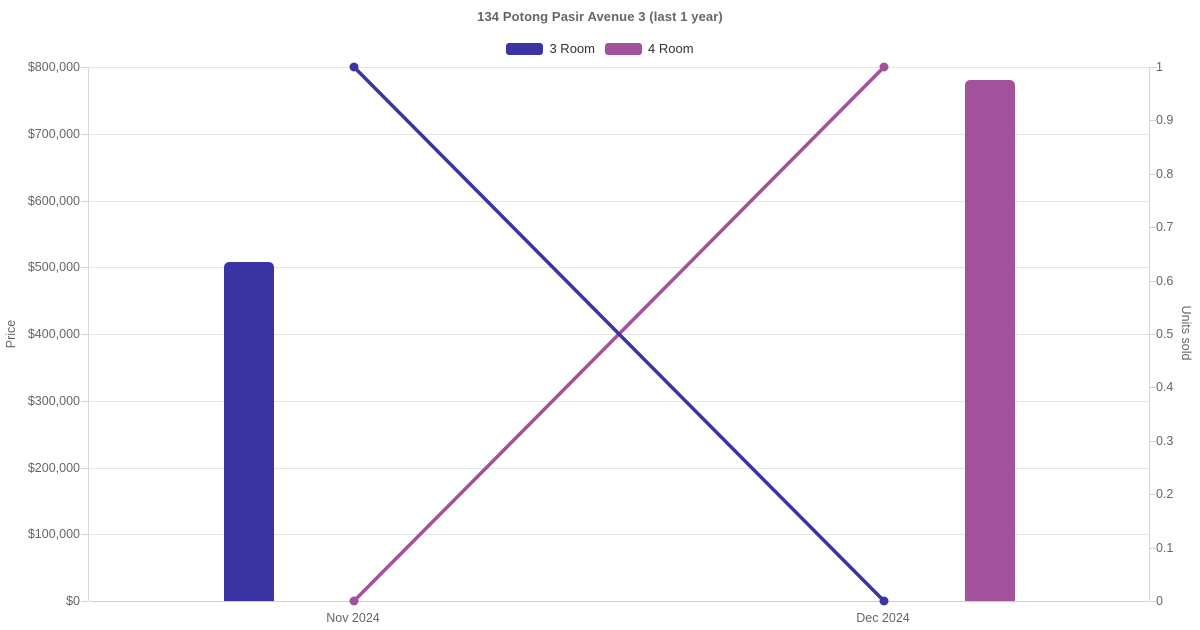 The width and height of the screenshot is (1200, 630). I want to click on legend-swatch-3-room, so click(525, 48).